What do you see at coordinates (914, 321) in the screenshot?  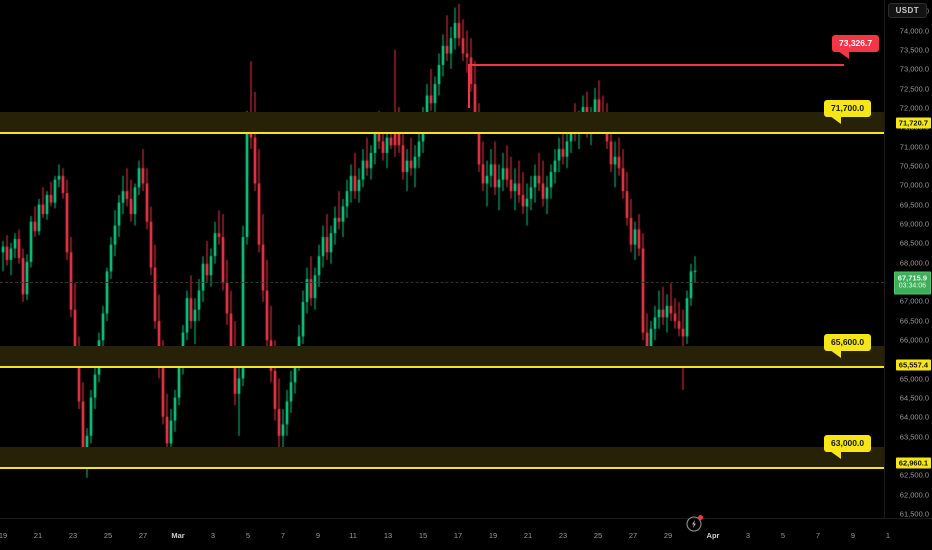 I see `price-tick: 66,500.0` at bounding box center [914, 321].